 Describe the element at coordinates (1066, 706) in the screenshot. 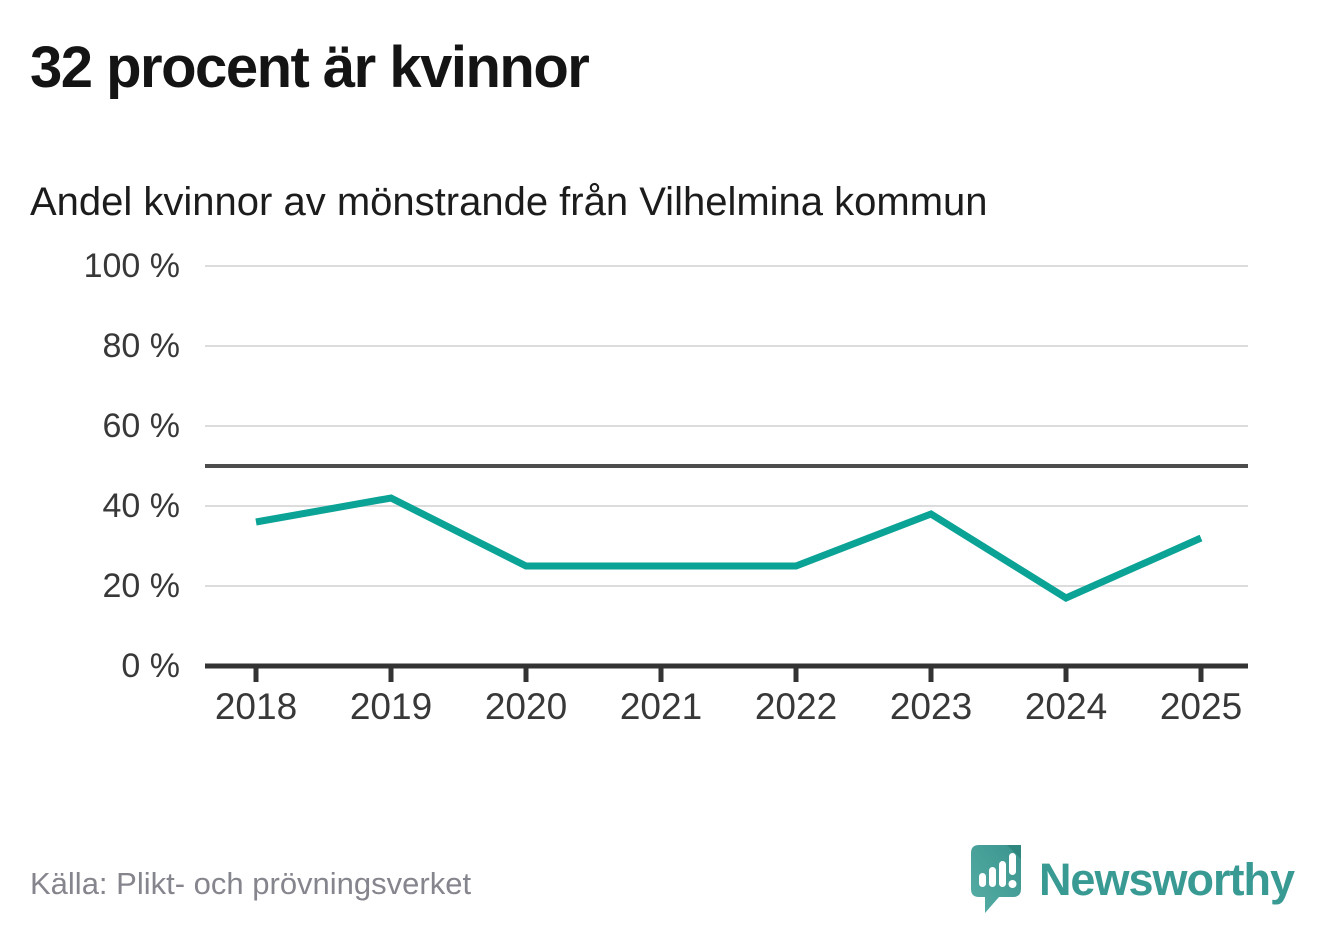

I see `x-axis-label: 2024` at that location.